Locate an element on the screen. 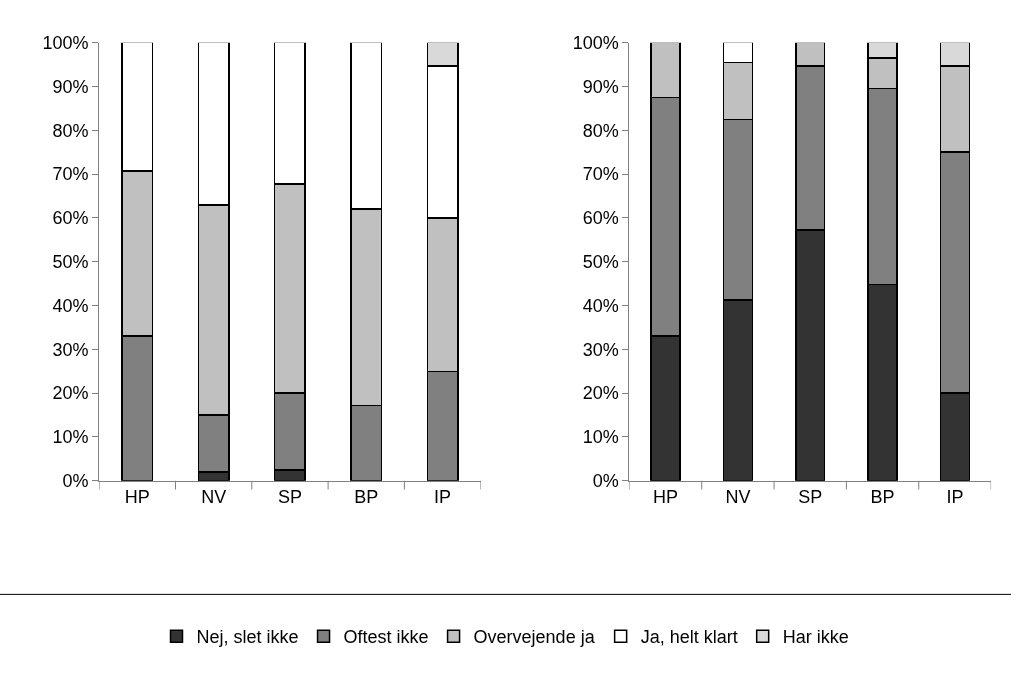 The width and height of the screenshot is (1011, 689). legend-label: Nej, slet ikke is located at coordinates (247, 637).